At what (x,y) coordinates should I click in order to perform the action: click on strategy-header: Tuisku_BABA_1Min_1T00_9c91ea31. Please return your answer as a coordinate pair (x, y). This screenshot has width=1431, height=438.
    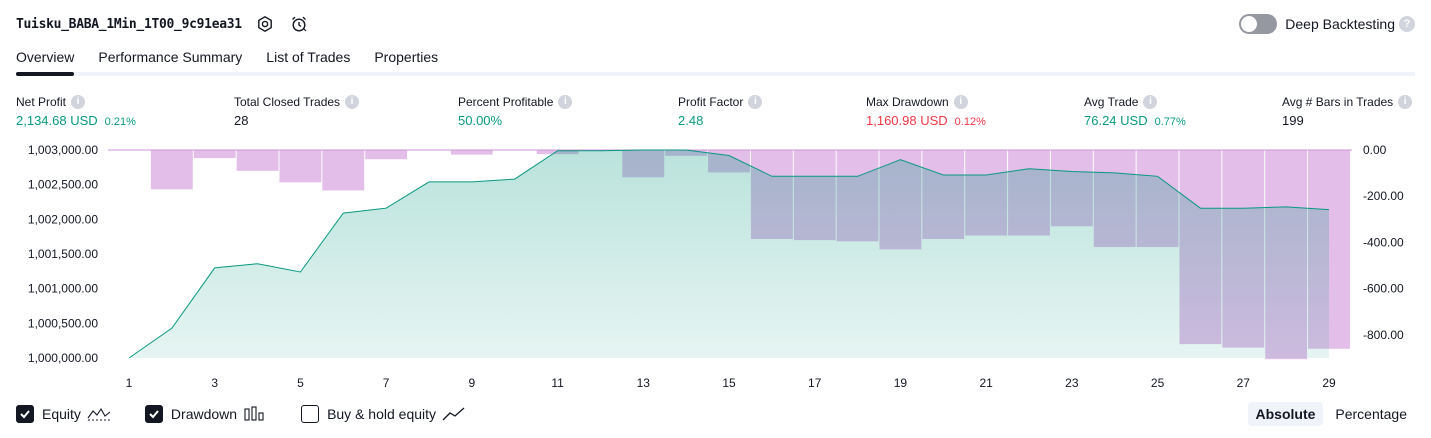
    Looking at the image, I should click on (163, 24).